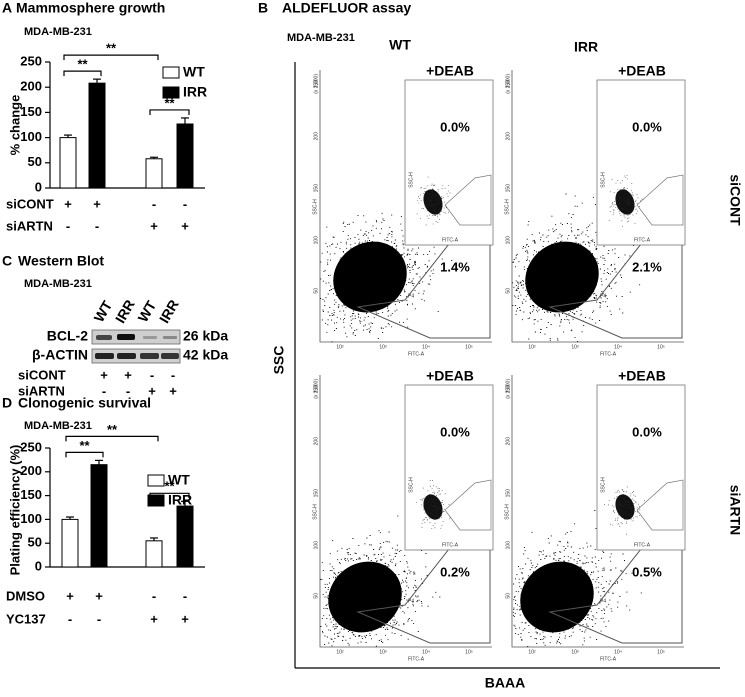  What do you see at coordinates (169, 112) in the screenshot?
I see `significance-bracket` at bounding box center [169, 112].